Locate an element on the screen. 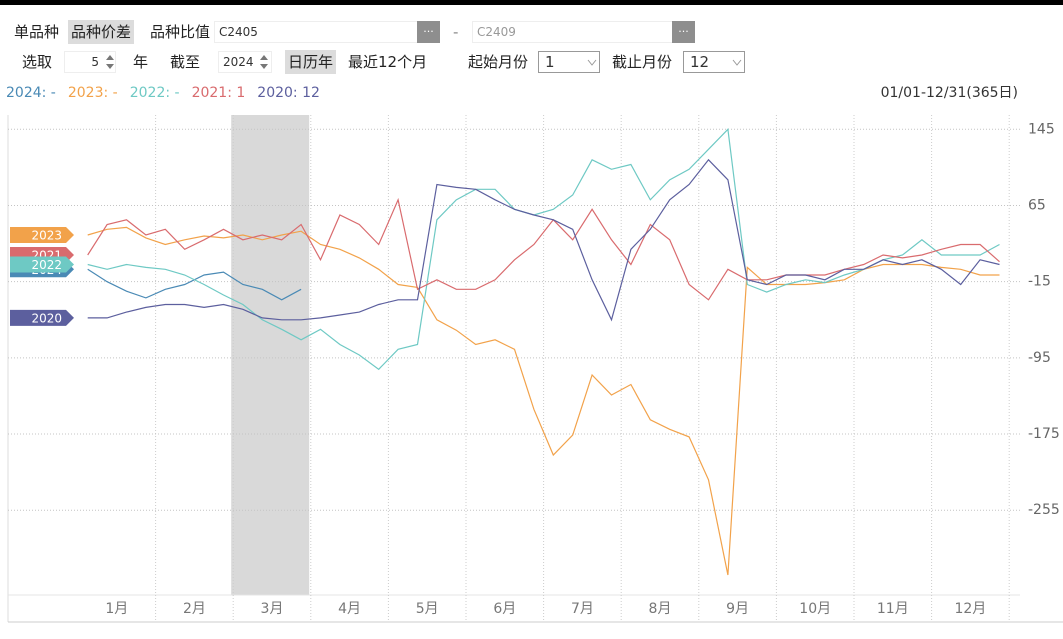 The image size is (1063, 639). legend-entry: 2023: - is located at coordinates (93, 93).